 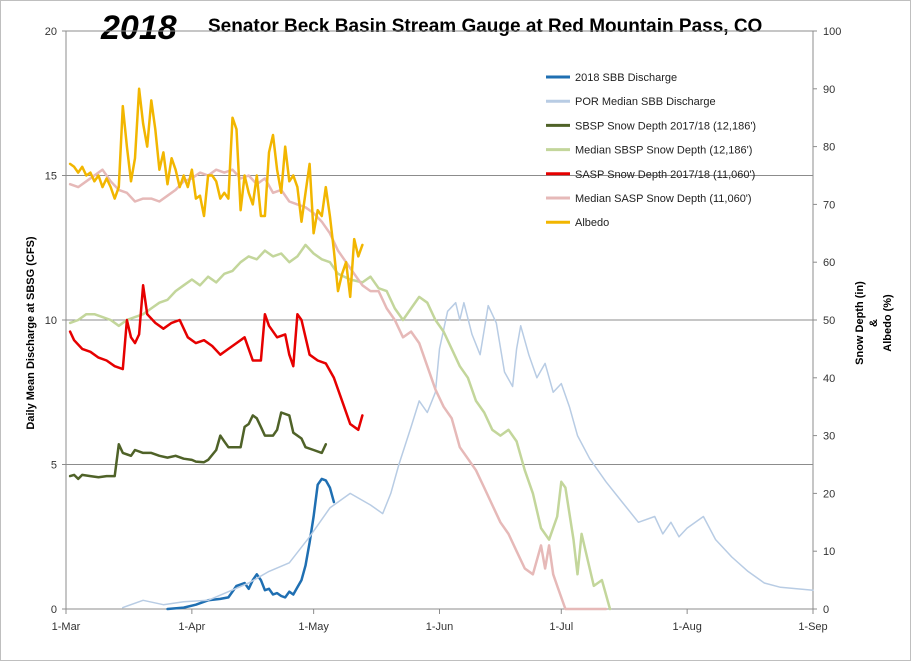 What do you see at coordinates (51, 321) in the screenshot?
I see `y-left-tick-label: 10` at bounding box center [51, 321].